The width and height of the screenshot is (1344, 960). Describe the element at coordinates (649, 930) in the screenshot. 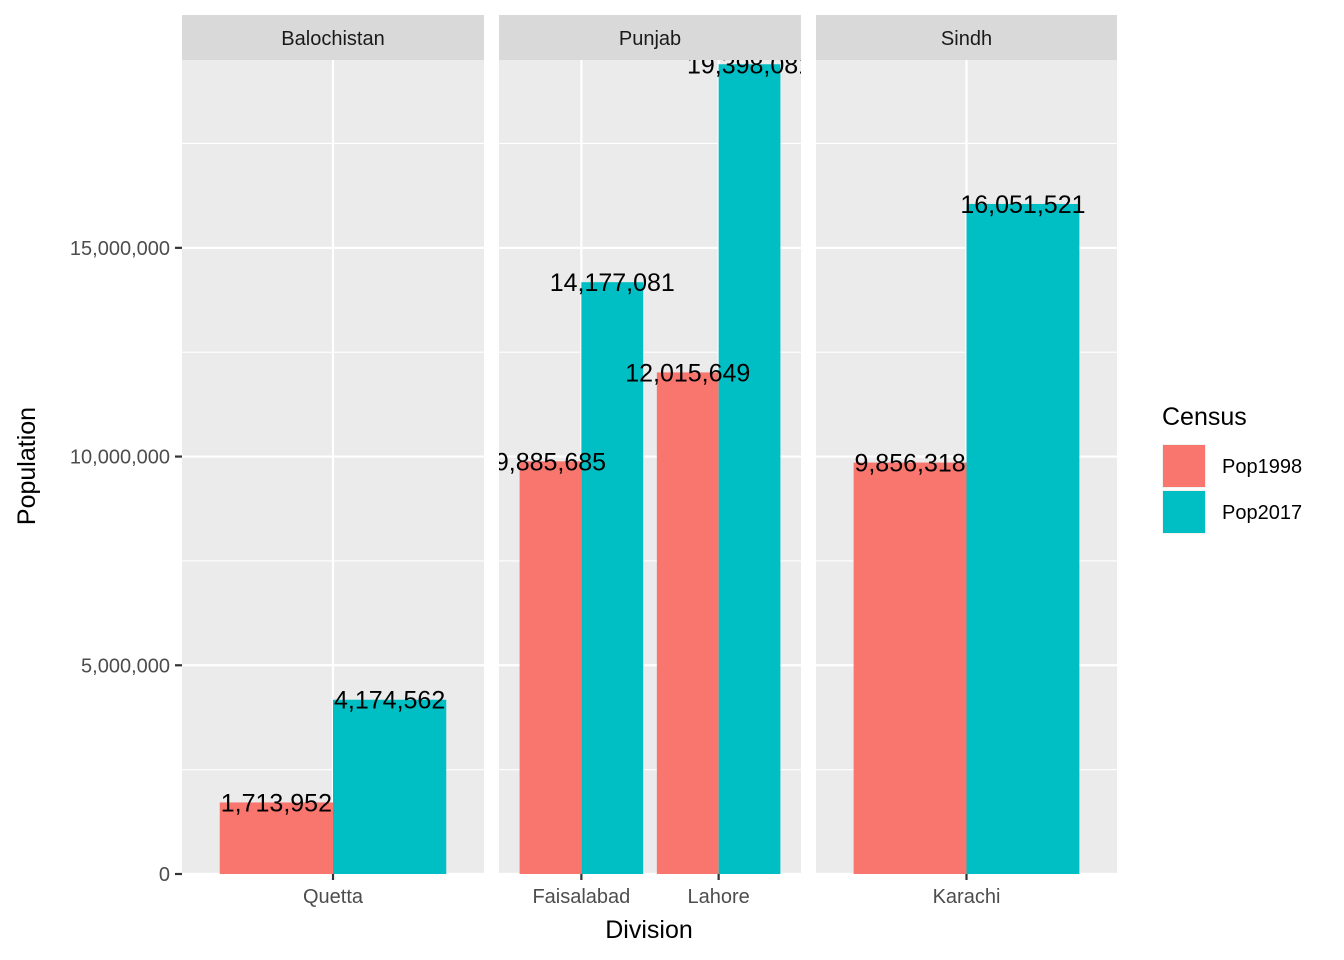

I see `x-axis-title: Division` at that location.